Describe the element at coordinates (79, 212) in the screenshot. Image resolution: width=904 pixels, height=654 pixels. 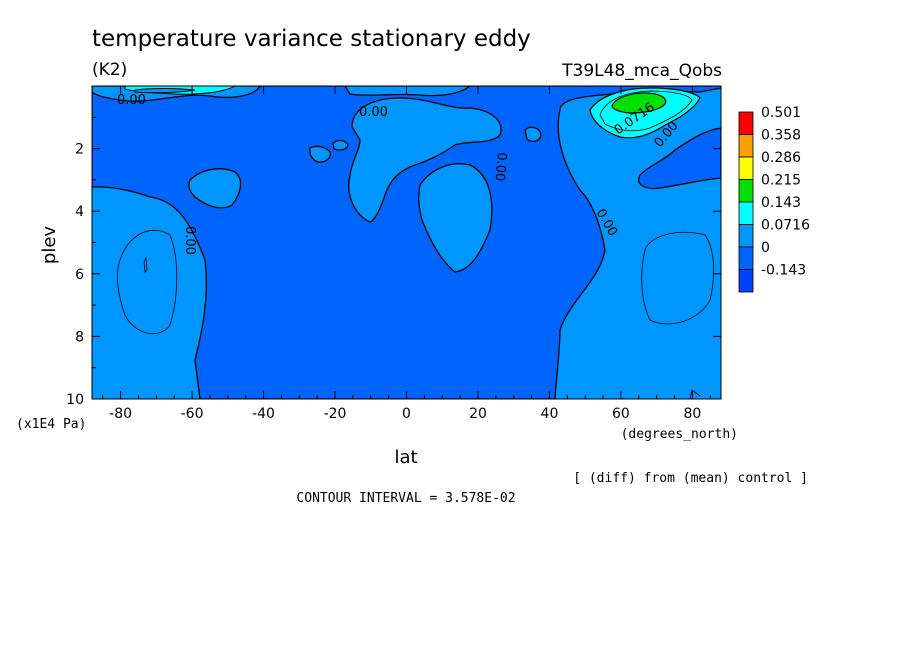
I see `y-tick-label: 4` at that location.